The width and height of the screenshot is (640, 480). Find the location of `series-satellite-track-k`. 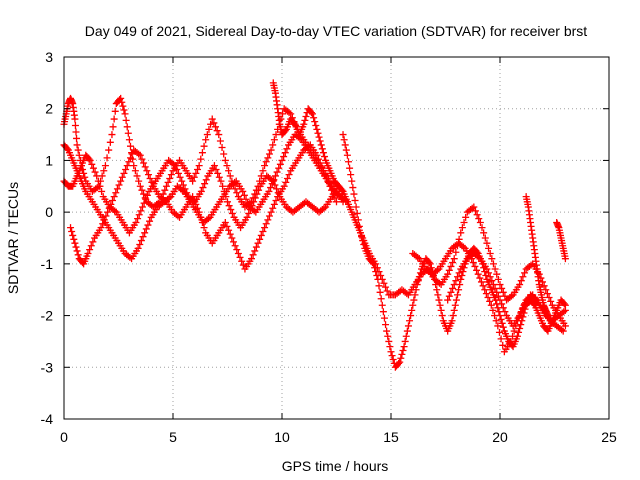

series-satellite-track-k is located at coordinates (561, 240).